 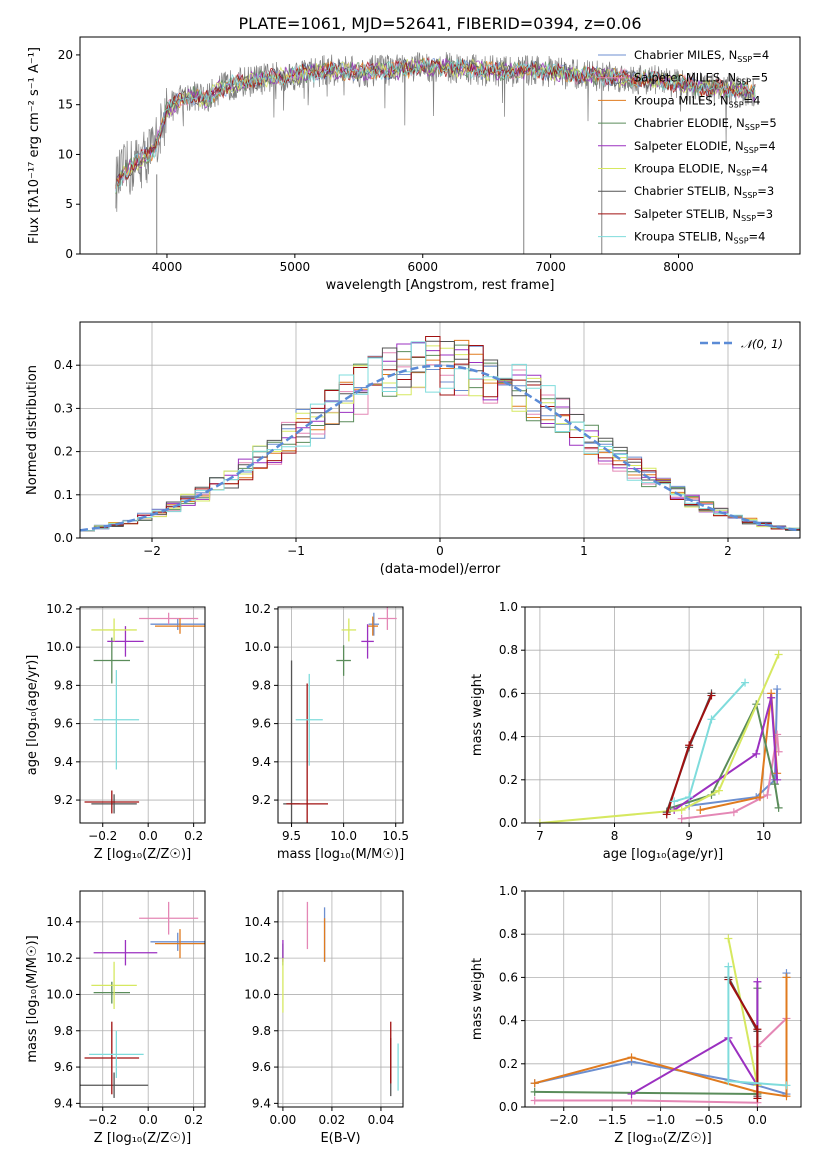 I want to click on x-tick-label: 8000, so click(x=678, y=267).